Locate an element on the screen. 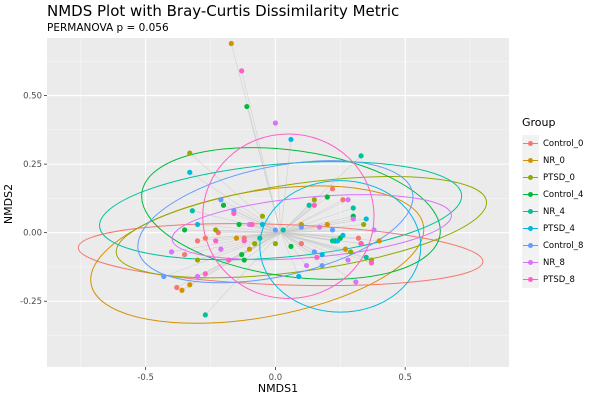  x-tick-label: 0.0 is located at coordinates (276, 378).